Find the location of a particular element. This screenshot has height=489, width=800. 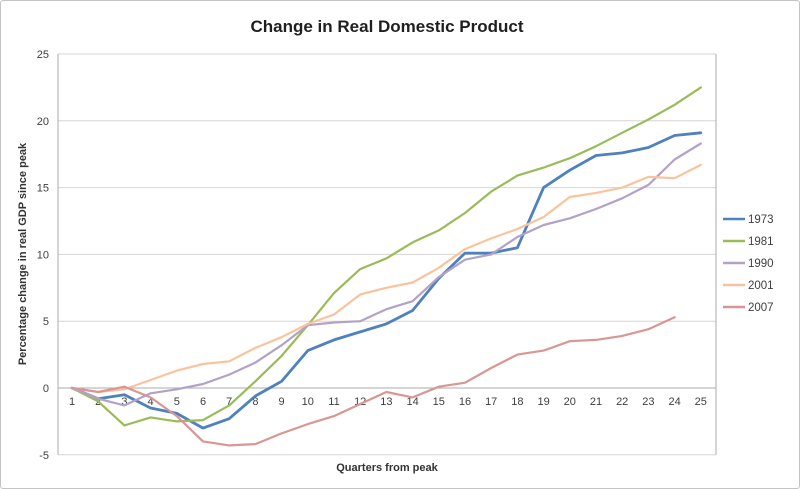

y-axis-title: Percentage change in real GDP since peak is located at coordinates (23, 253).